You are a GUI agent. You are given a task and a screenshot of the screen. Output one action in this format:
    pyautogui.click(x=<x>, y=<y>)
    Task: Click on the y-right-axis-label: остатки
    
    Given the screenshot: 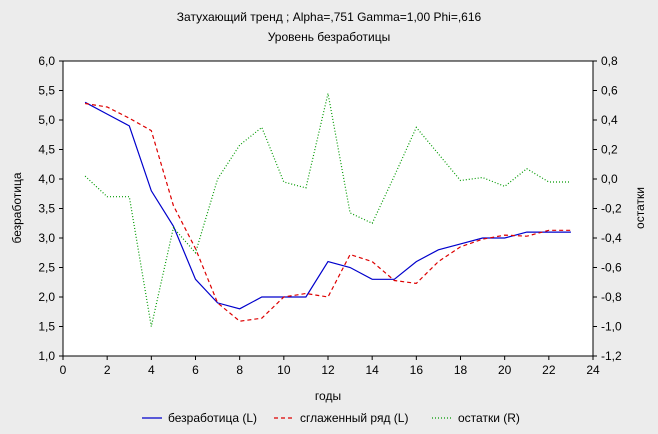 What is the action you would take?
    pyautogui.click(x=640, y=208)
    